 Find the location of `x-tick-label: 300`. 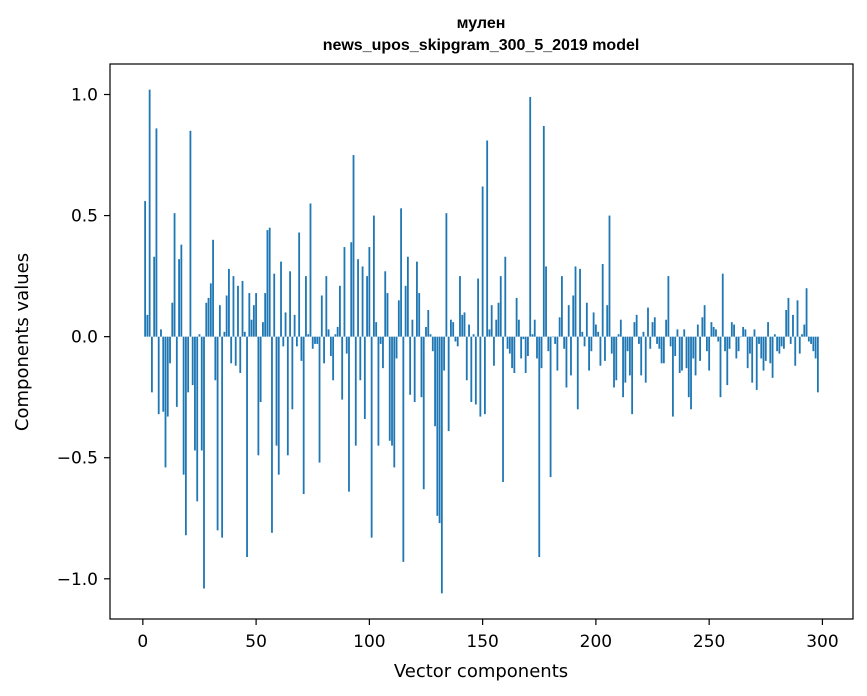

x-tick-label: 300 is located at coordinates (822, 642).